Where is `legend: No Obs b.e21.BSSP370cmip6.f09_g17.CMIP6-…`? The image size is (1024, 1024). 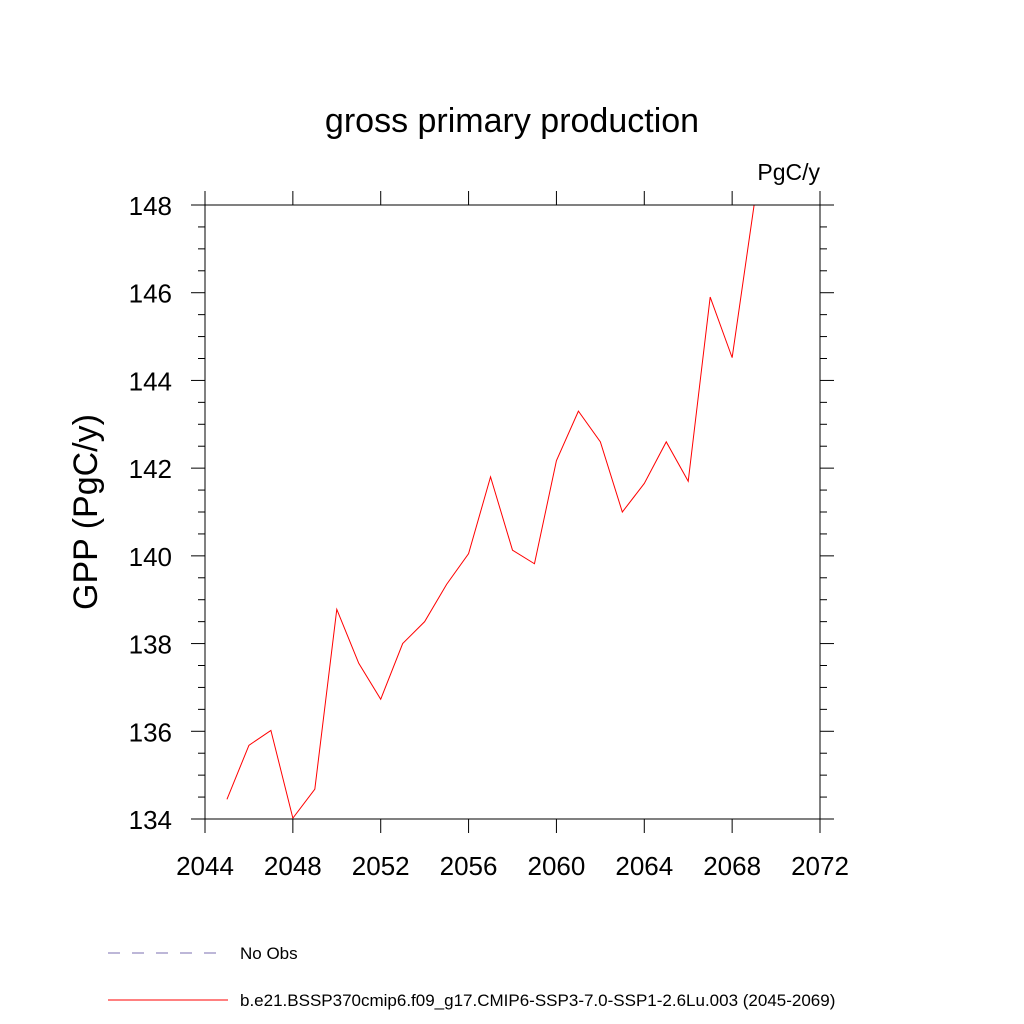 legend: No Obs b.e21.BSSP370cmip6.f09_g17.CMIP6-… is located at coordinates (471, 977).